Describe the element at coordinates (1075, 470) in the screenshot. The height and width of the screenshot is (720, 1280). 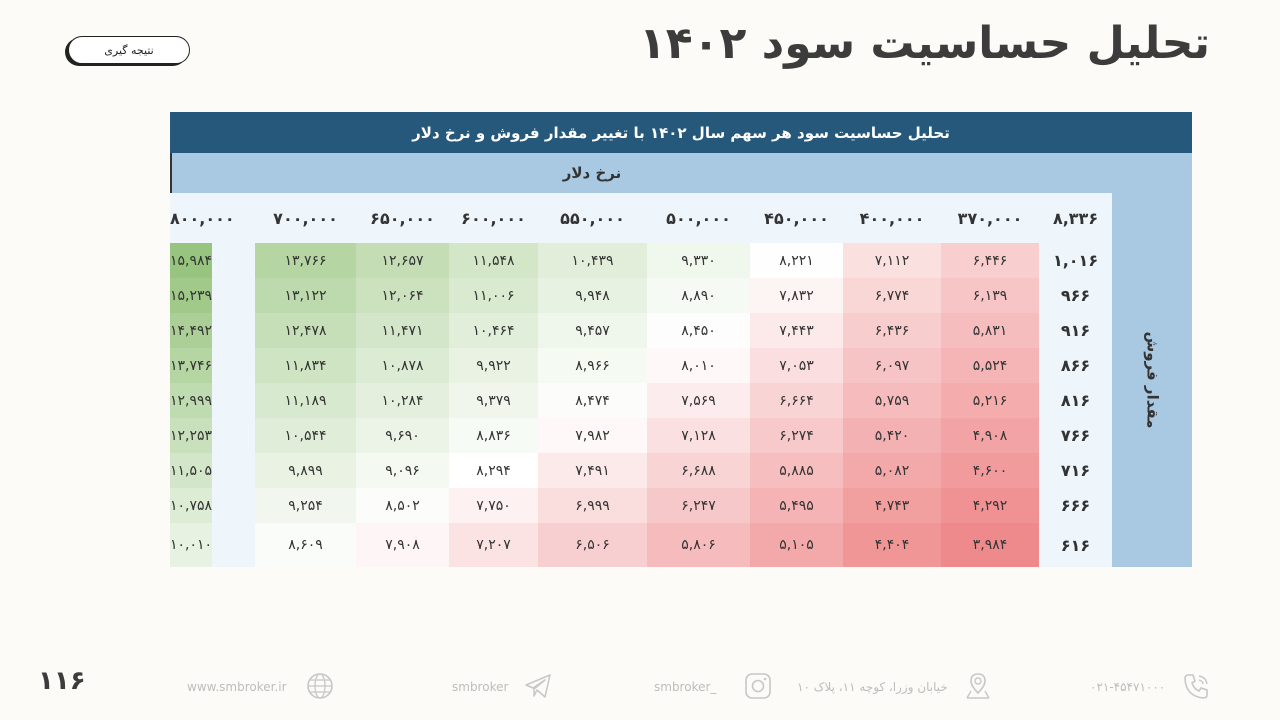
I see `sales-quantity-header: ۷۱۶` at that location.